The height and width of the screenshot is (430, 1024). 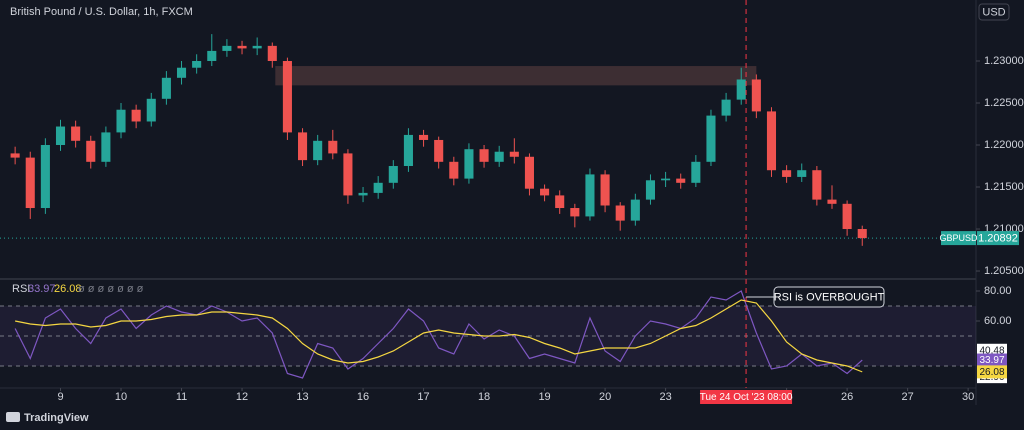 What do you see at coordinates (111, 289) in the screenshot?
I see `rsi-inputs: ø ø ø ø ø ø ø` at bounding box center [111, 289].